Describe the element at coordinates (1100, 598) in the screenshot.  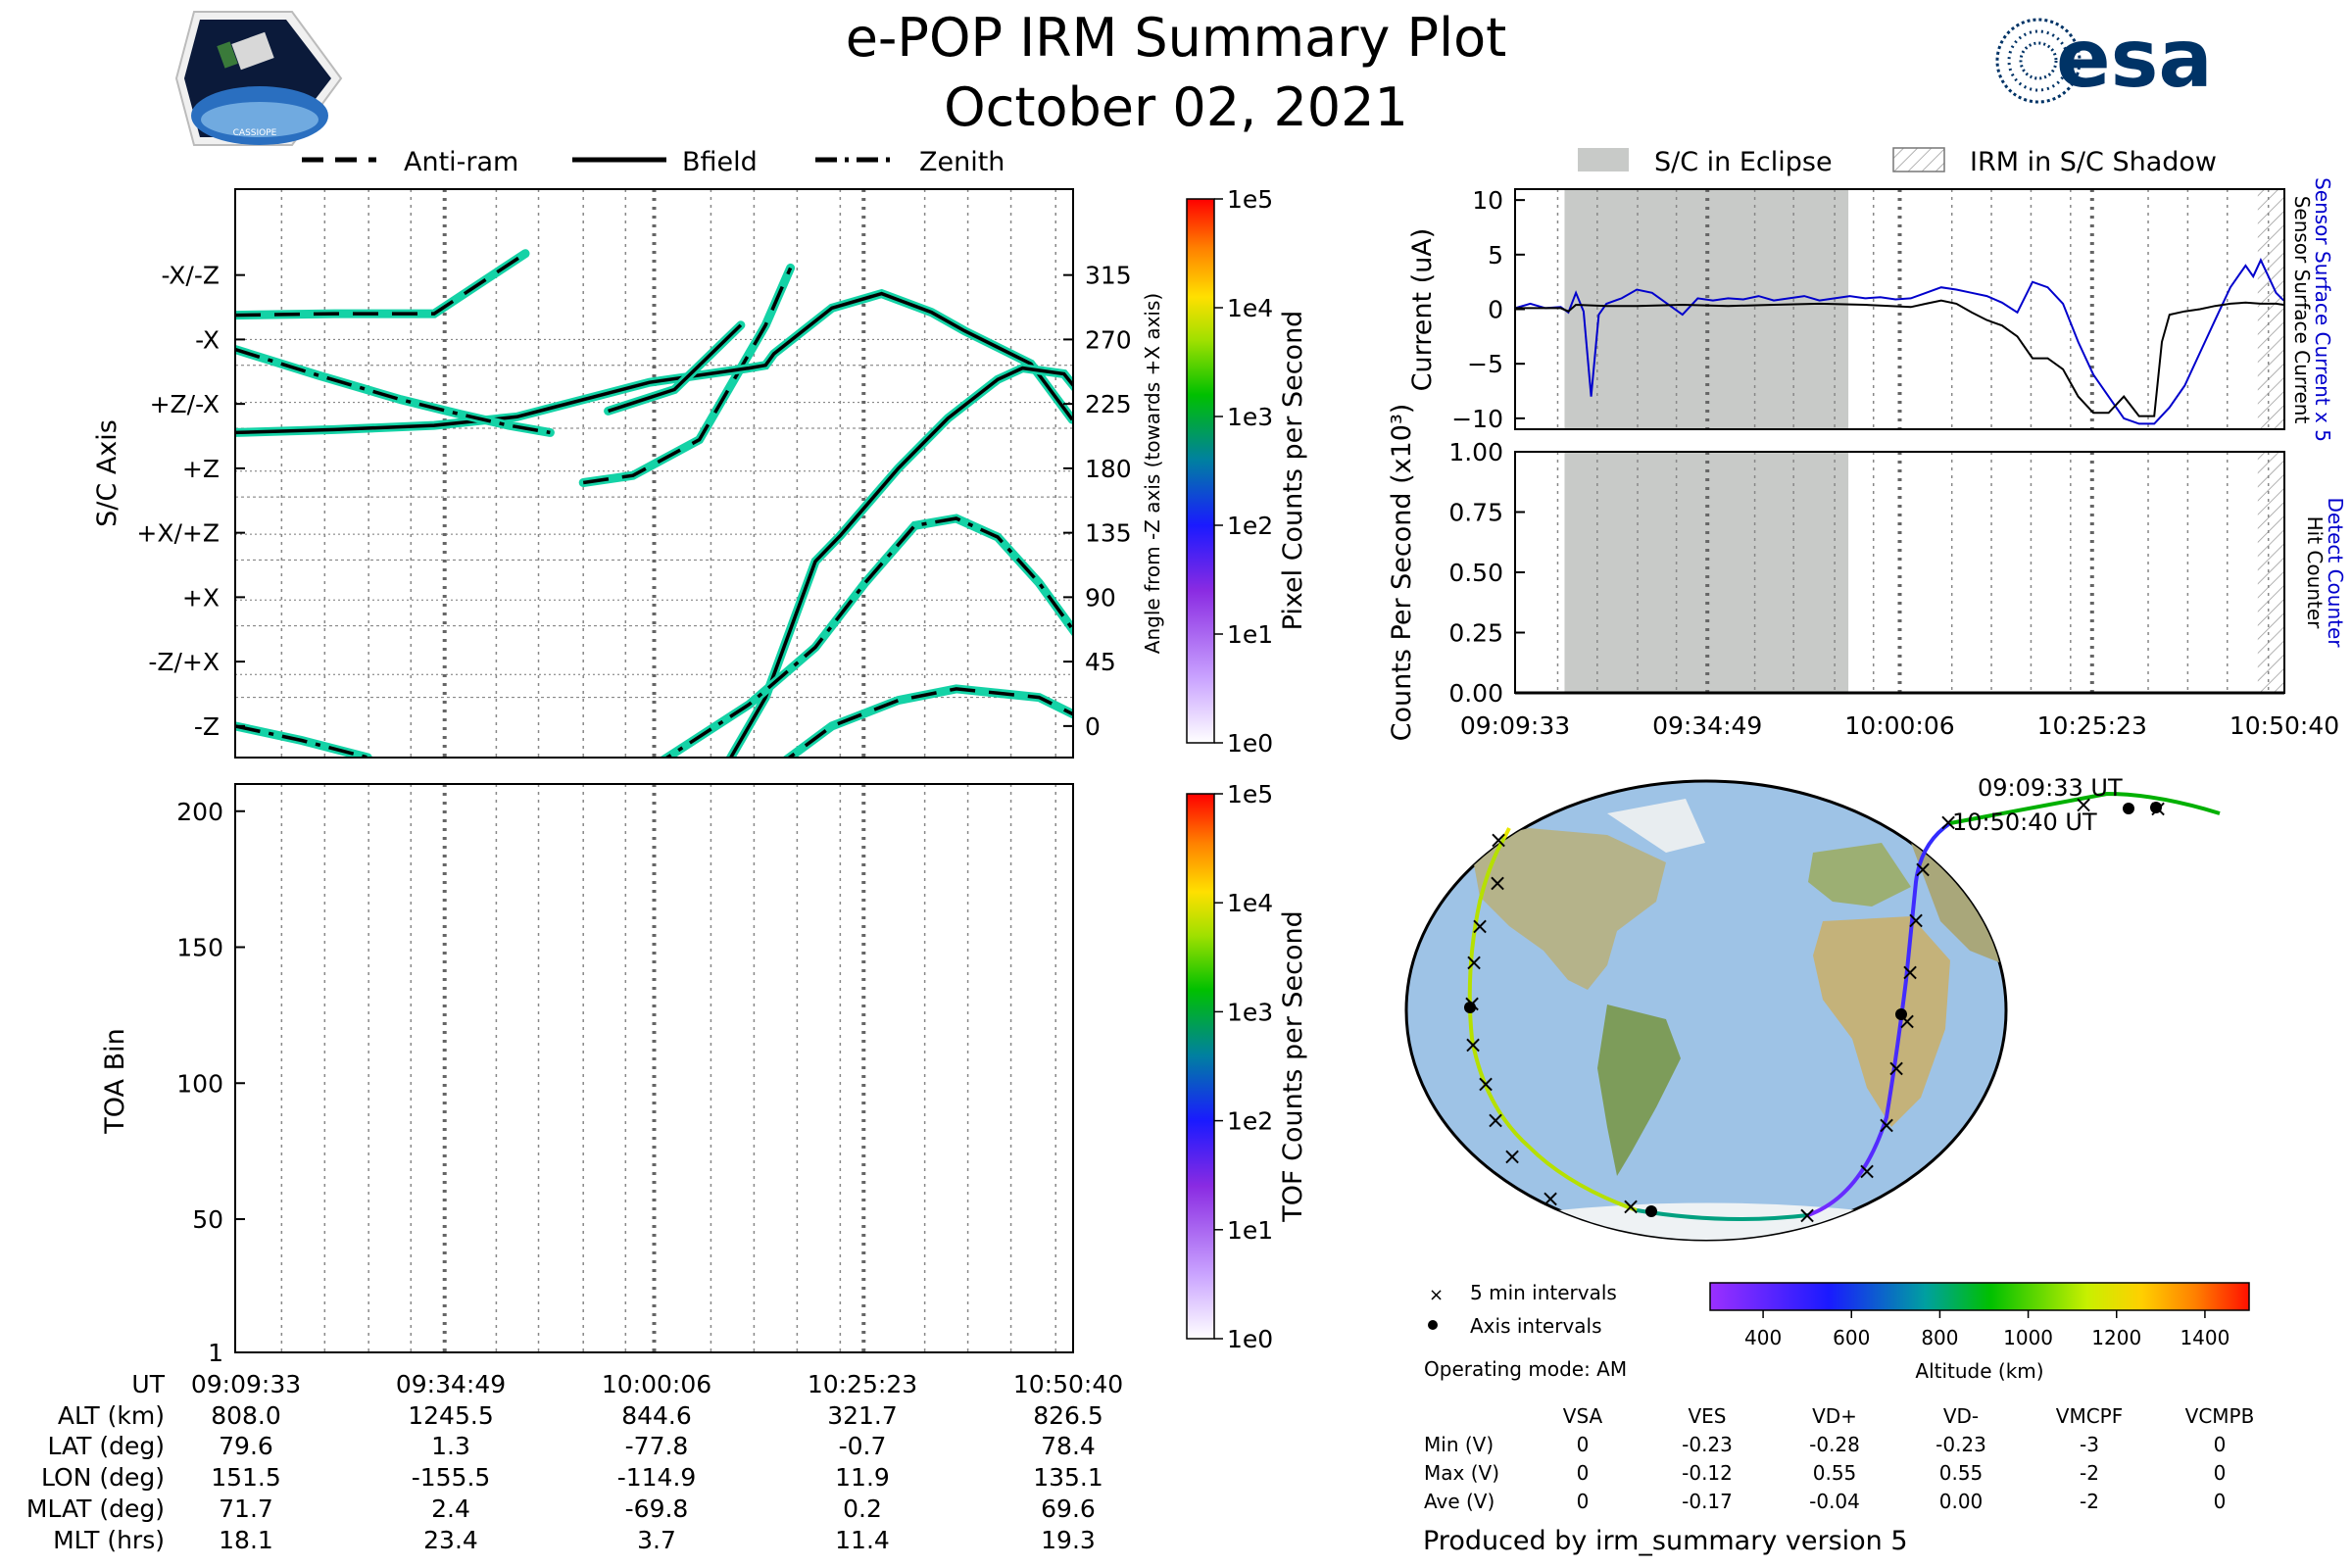
I see `pointing-right-tick-label: 90` at that location.